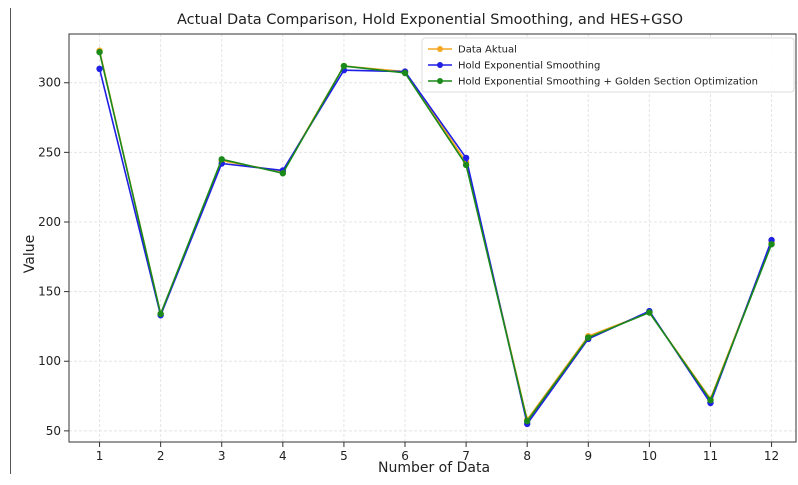 The width and height of the screenshot is (798, 485). I want to click on y-tick-label: 50, so click(53, 431).